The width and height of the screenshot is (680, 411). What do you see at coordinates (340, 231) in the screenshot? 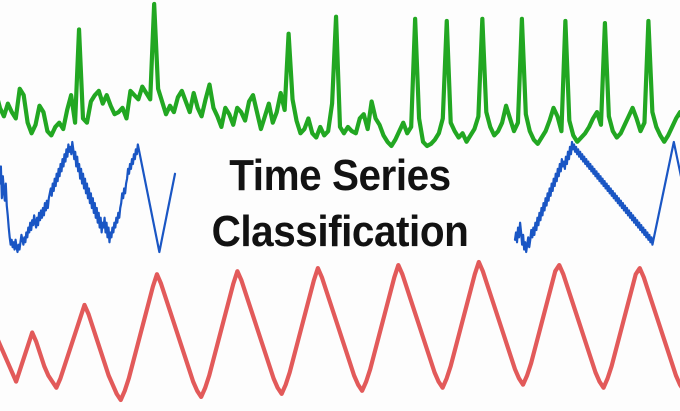
I see `title-line-2: Classification` at bounding box center [340, 231].